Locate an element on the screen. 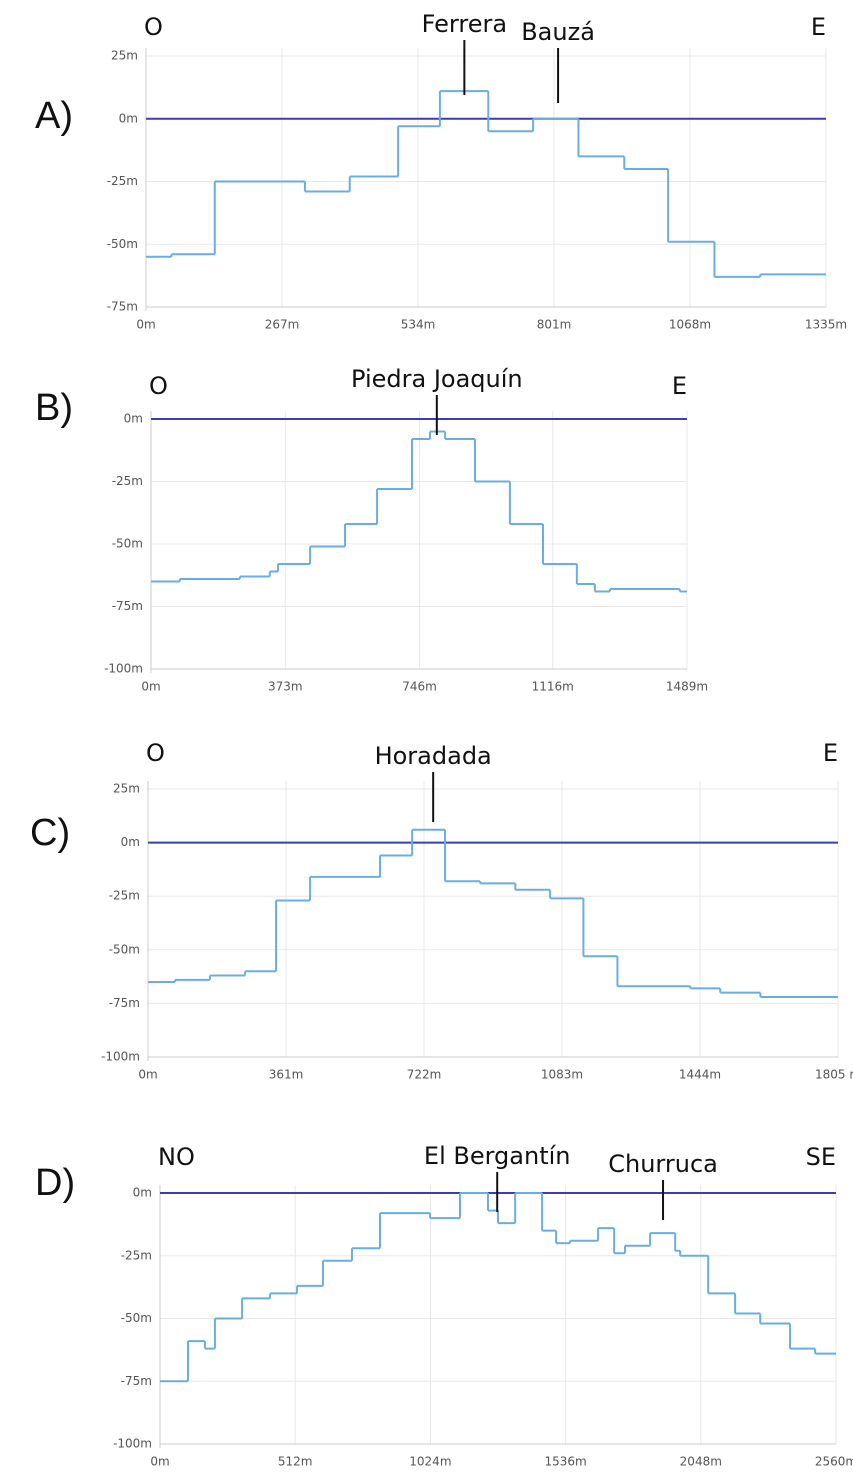  x-tick-label: 1083m is located at coordinates (562, 1075).